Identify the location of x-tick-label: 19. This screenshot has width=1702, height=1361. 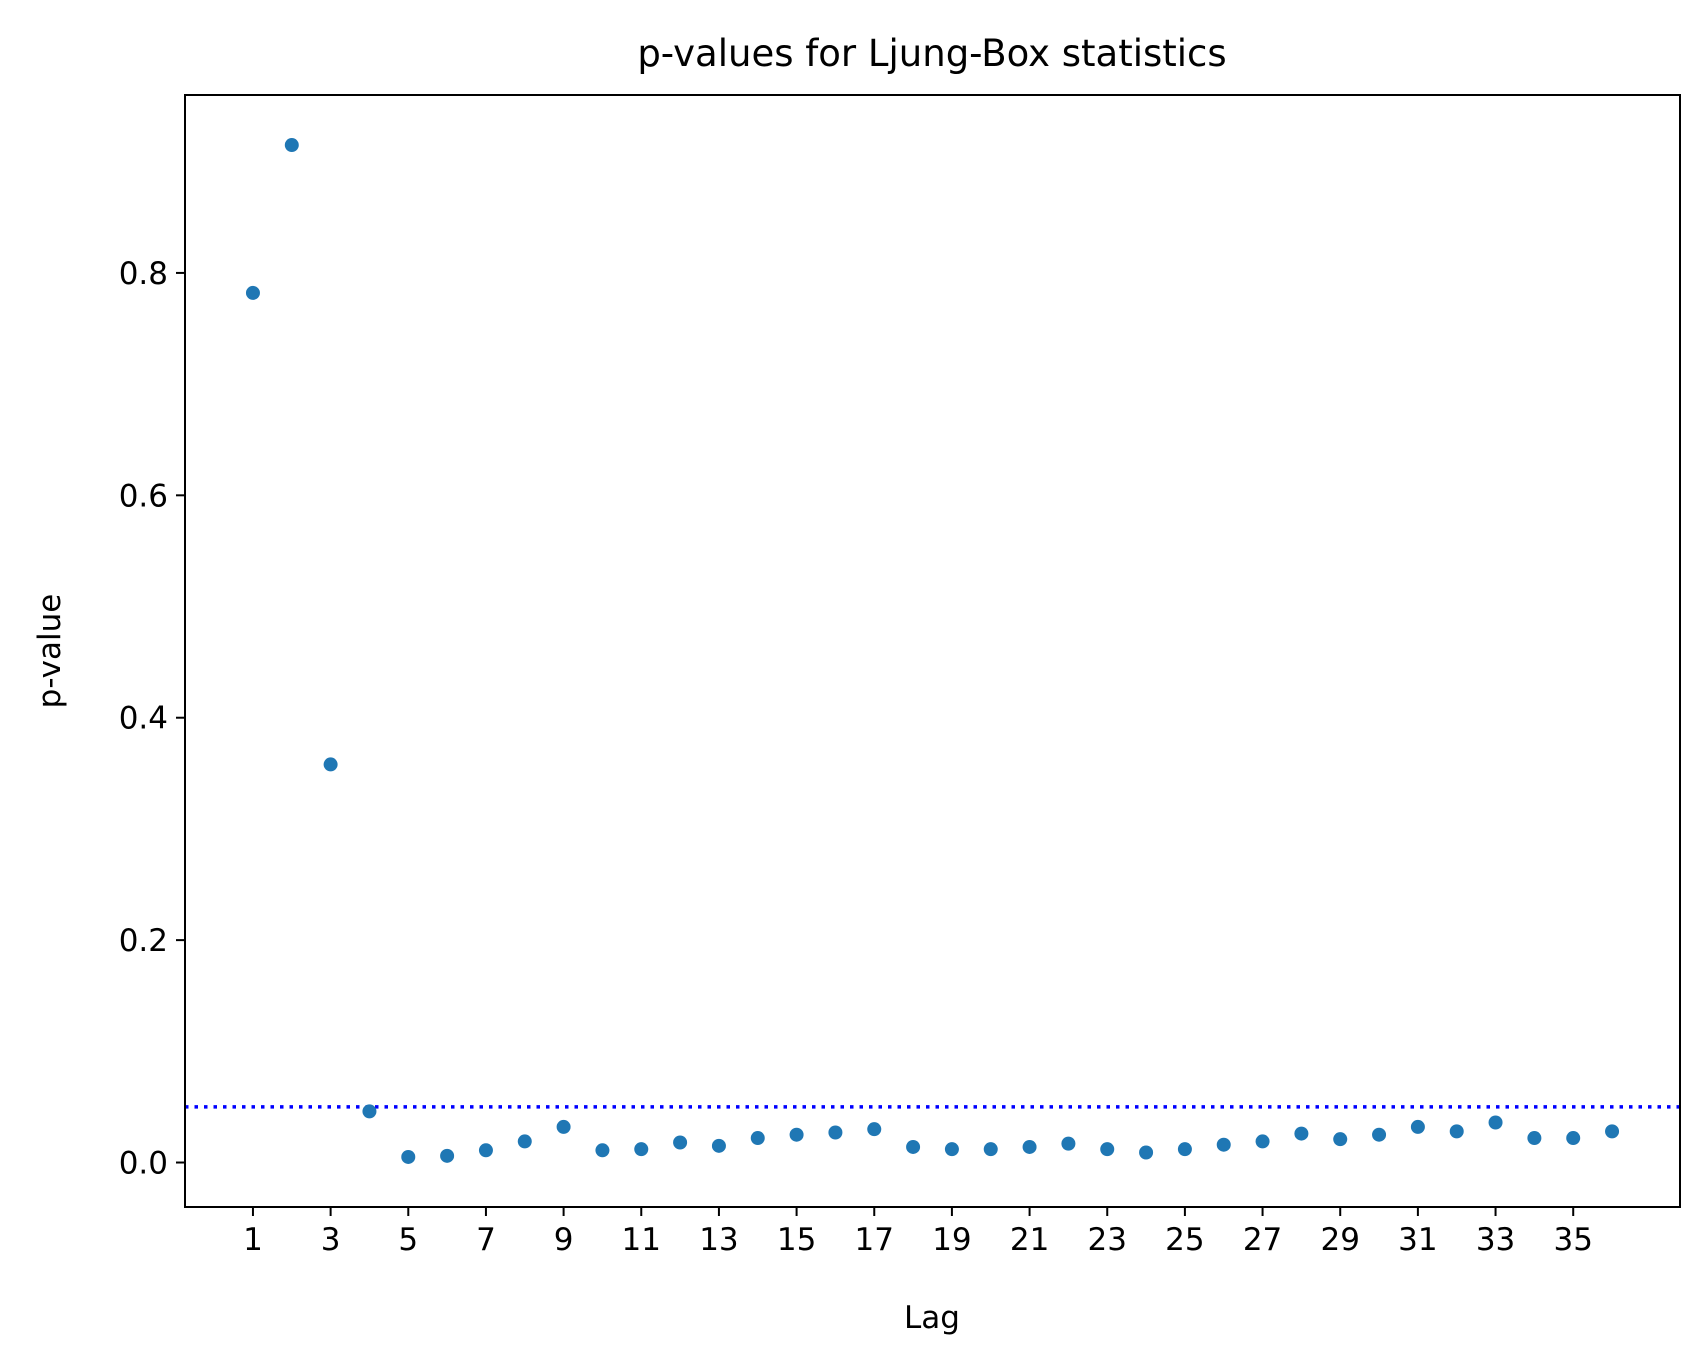
(951, 1240).